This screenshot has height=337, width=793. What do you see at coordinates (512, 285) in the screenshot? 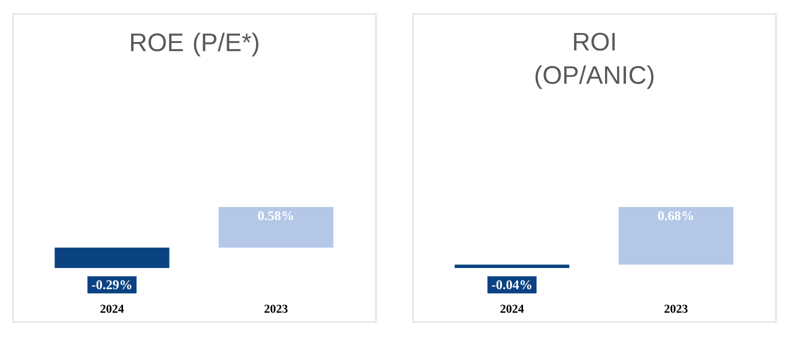
I see `data-label: -0.04%` at bounding box center [512, 285].